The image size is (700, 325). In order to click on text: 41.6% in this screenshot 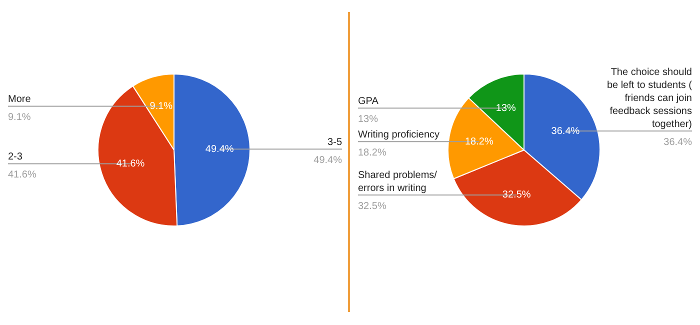, I will do `click(130, 164)`.